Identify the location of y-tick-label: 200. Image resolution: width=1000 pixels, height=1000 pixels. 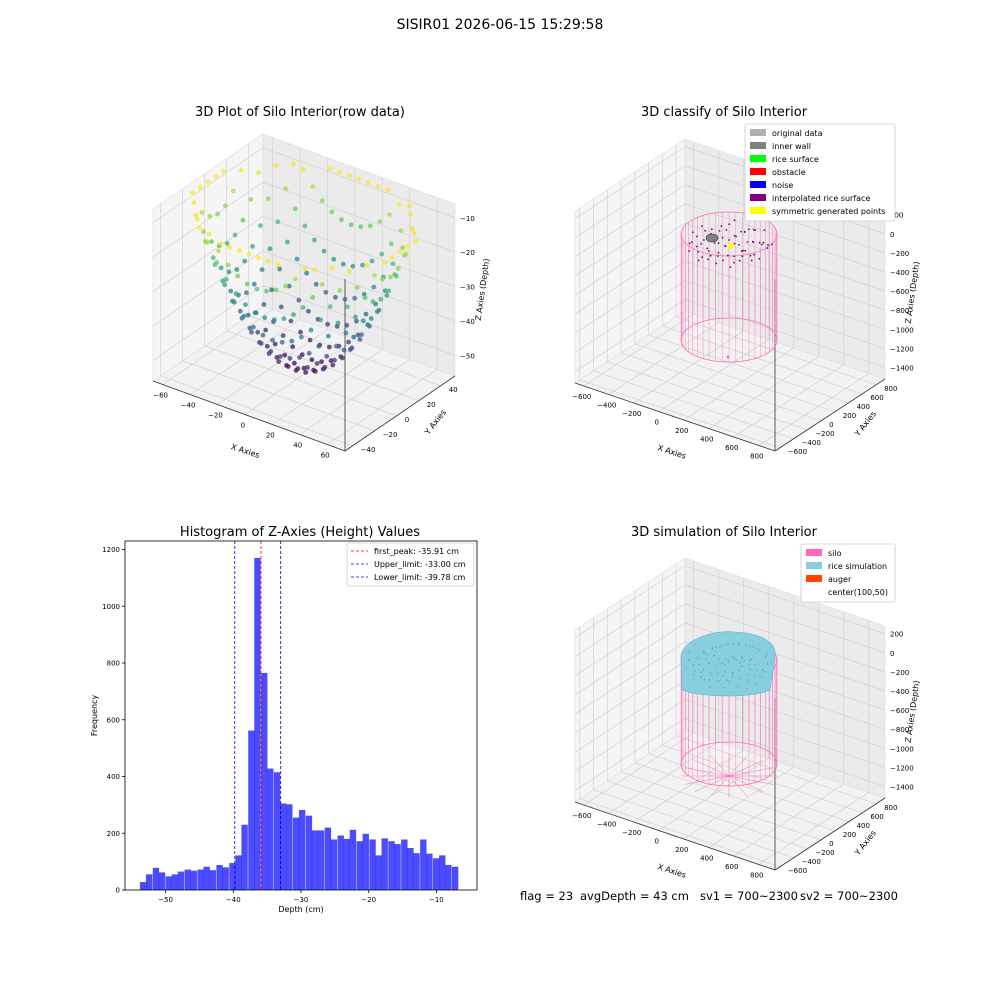
(113, 834).